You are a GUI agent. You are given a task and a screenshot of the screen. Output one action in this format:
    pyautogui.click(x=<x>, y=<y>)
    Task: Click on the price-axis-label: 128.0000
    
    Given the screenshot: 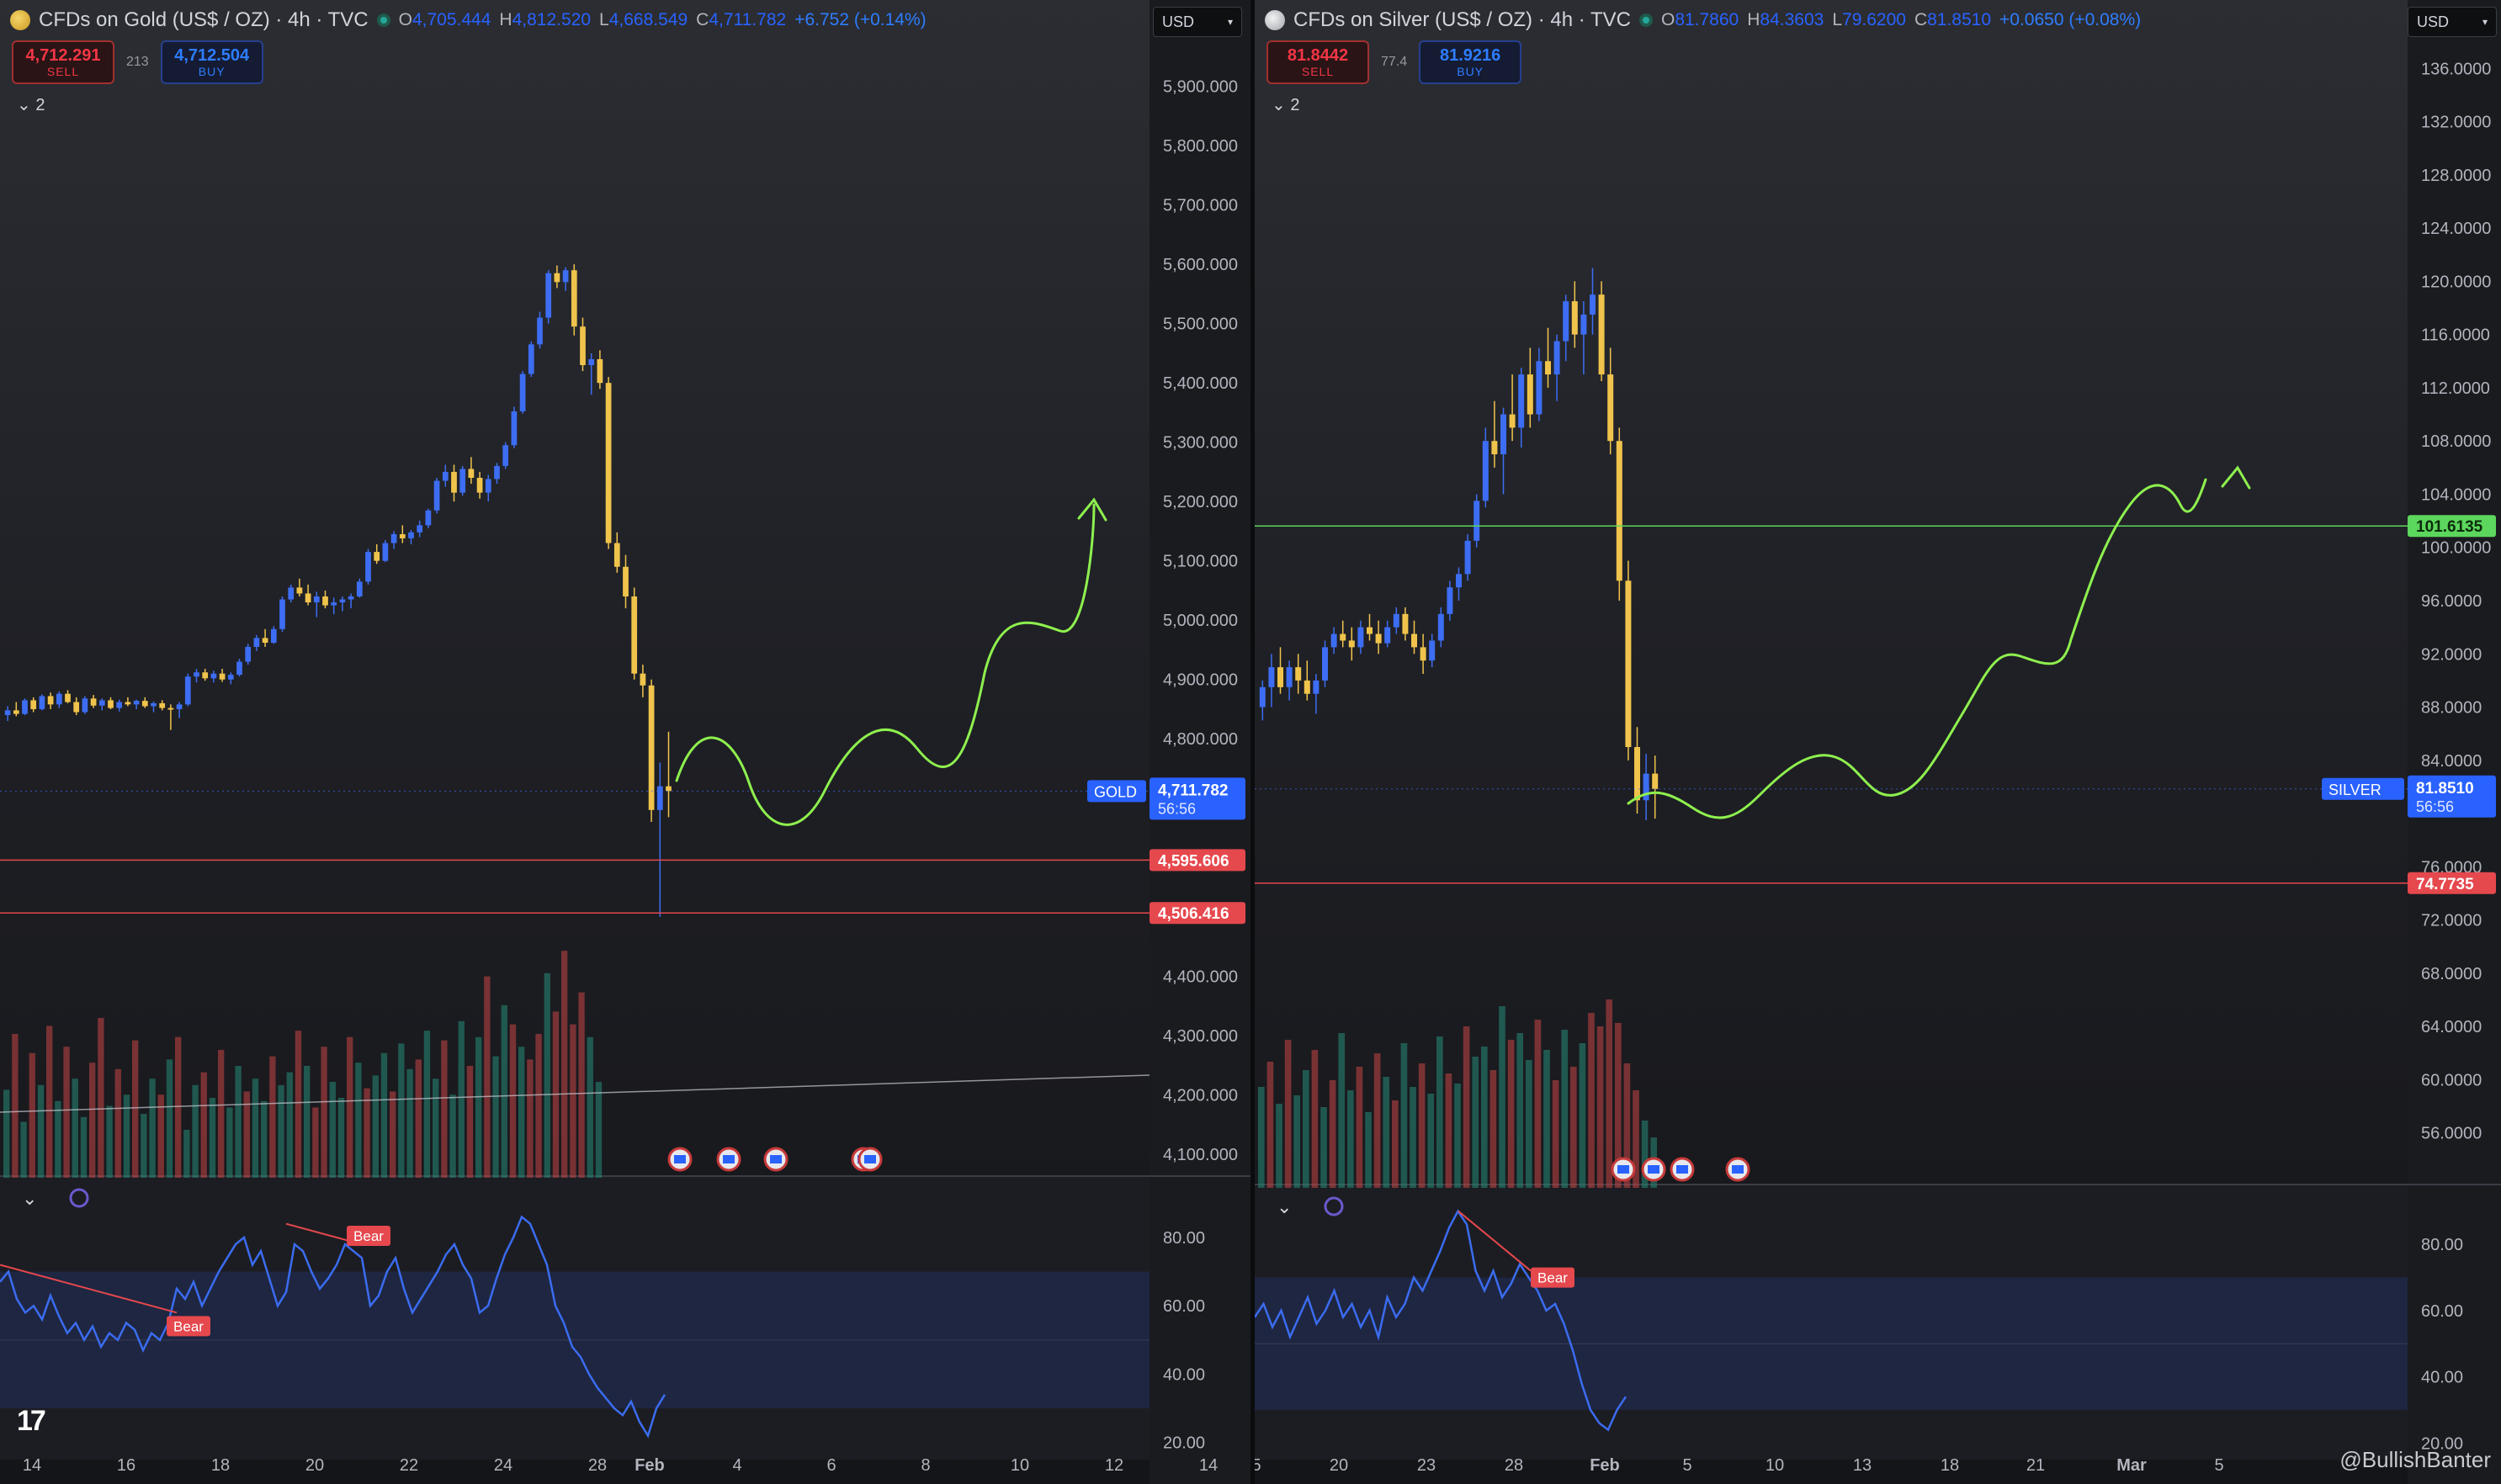 What is the action you would take?
    pyautogui.click(x=2456, y=176)
    